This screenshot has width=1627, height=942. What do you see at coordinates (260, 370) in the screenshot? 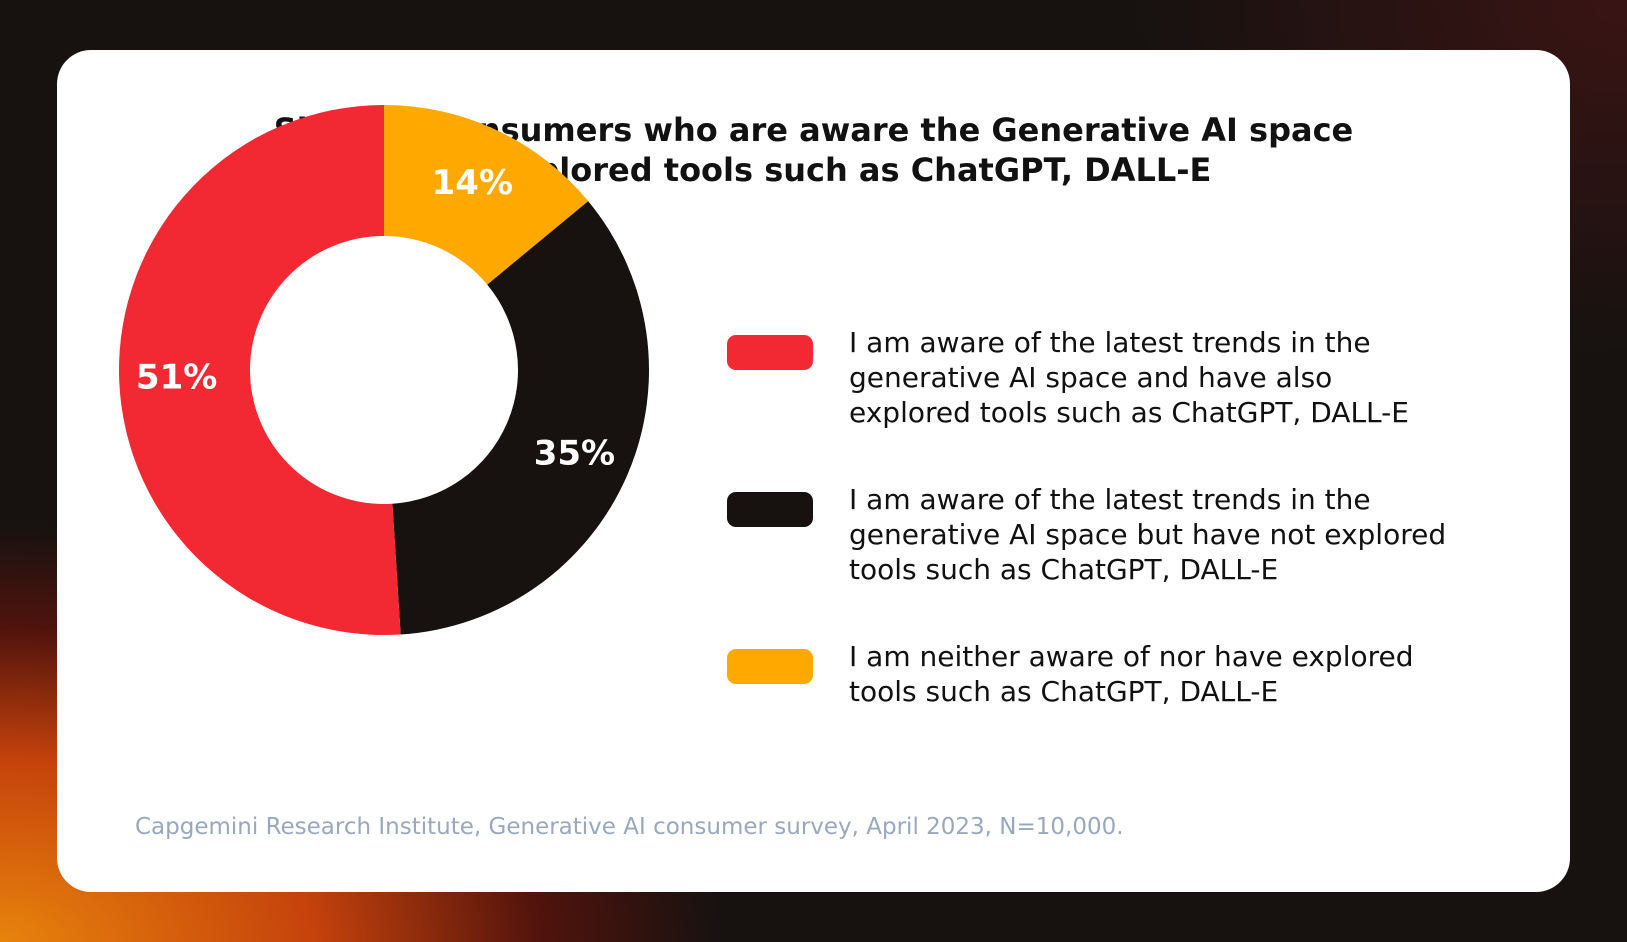
I see `slice-aware-explored` at bounding box center [260, 370].